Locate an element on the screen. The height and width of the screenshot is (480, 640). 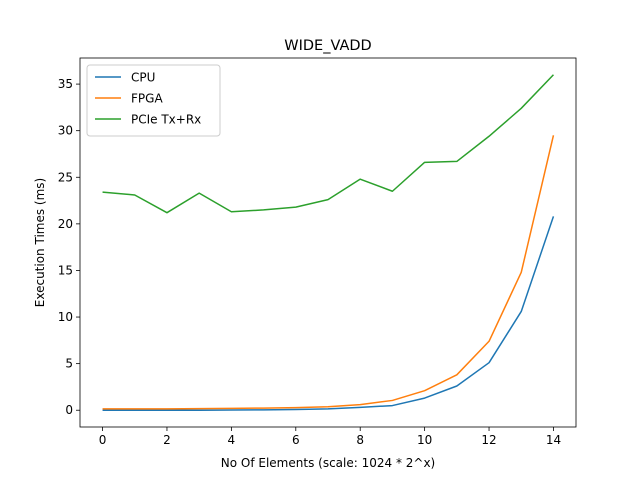
x-tick-label: 6 is located at coordinates (296, 440).